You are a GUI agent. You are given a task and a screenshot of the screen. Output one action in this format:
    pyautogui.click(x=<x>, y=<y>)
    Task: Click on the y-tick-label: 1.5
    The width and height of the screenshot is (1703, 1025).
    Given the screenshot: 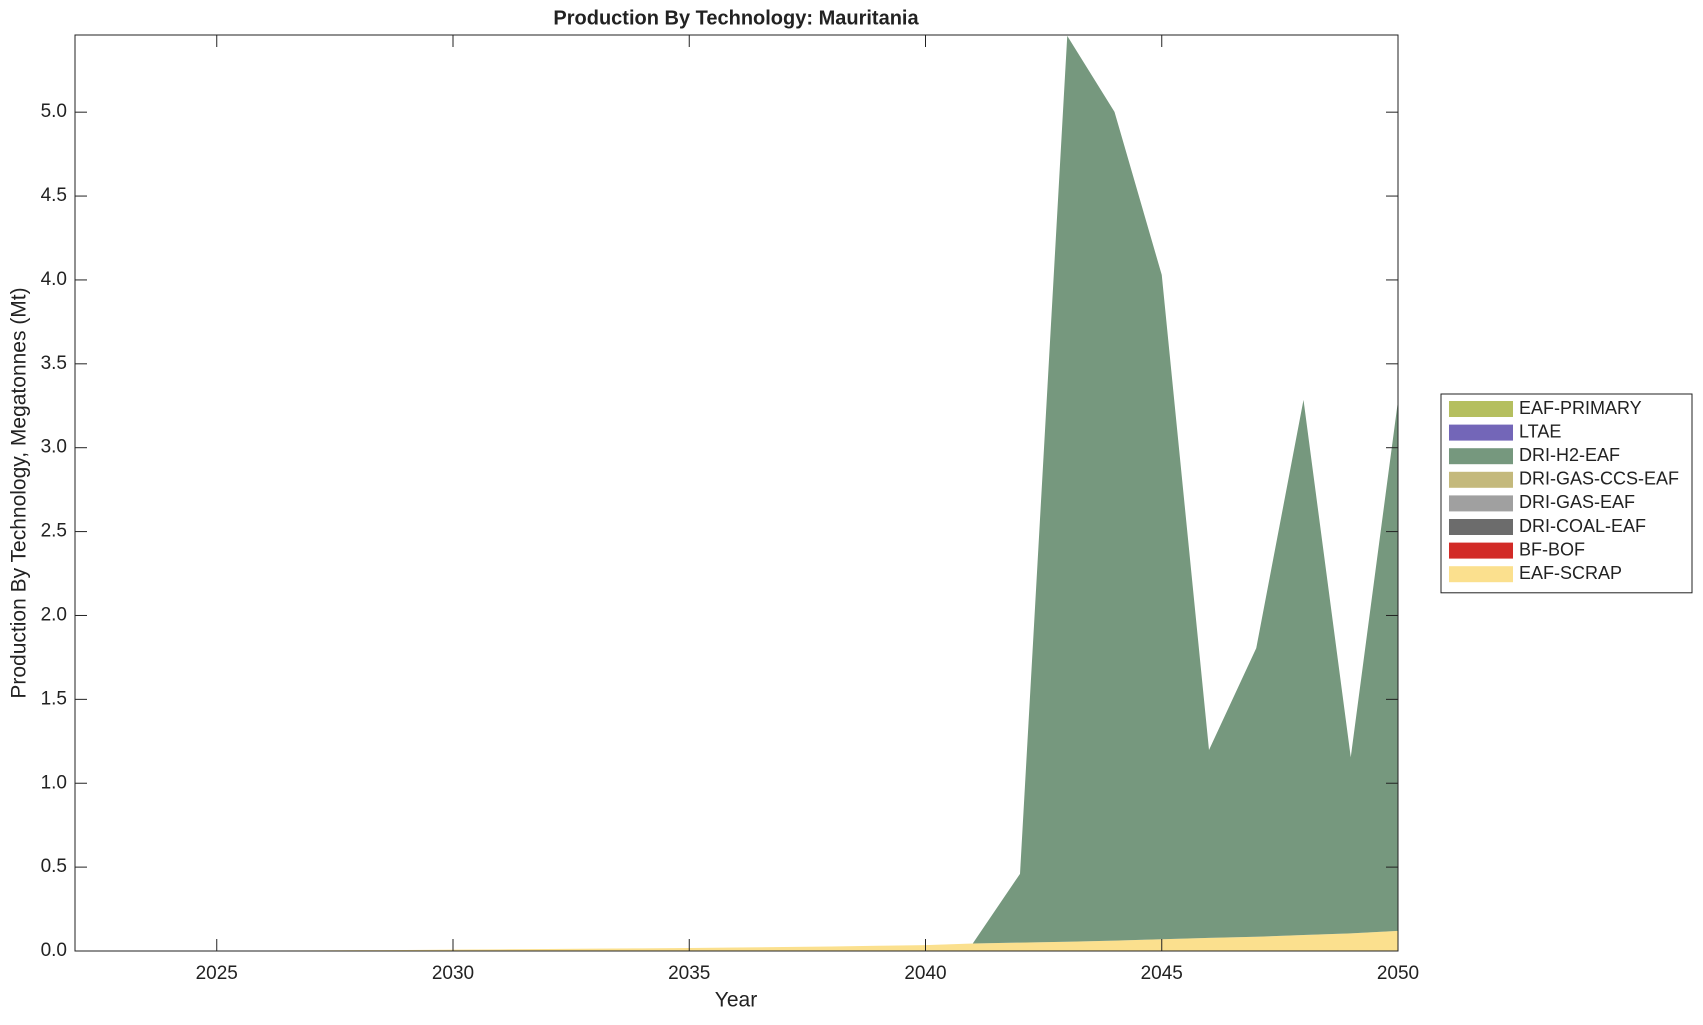 What is the action you would take?
    pyautogui.click(x=54, y=698)
    